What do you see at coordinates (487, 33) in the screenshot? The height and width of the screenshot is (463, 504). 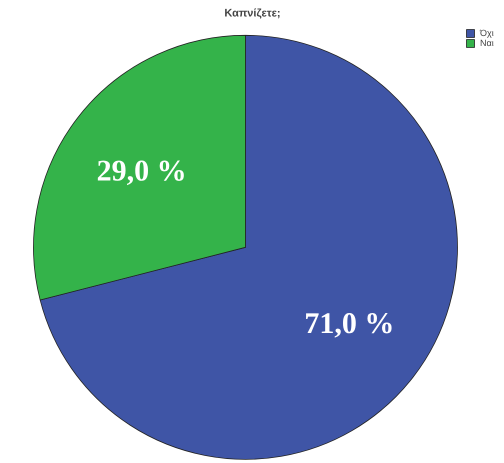 I see `legend-label: Όχι` at bounding box center [487, 33].